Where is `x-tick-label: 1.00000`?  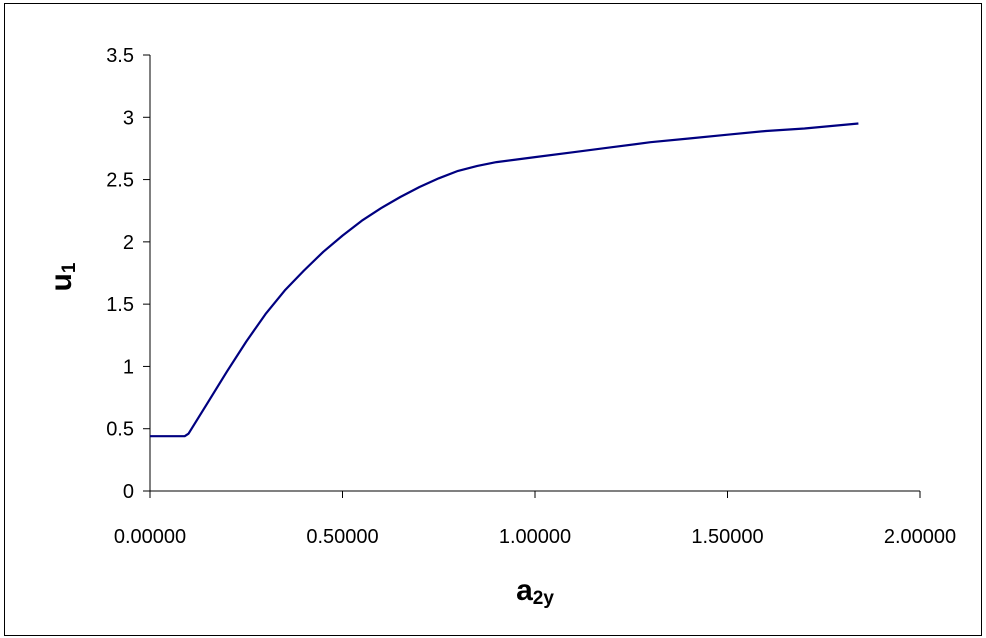 x-tick-label: 1.00000 is located at coordinates (535, 537).